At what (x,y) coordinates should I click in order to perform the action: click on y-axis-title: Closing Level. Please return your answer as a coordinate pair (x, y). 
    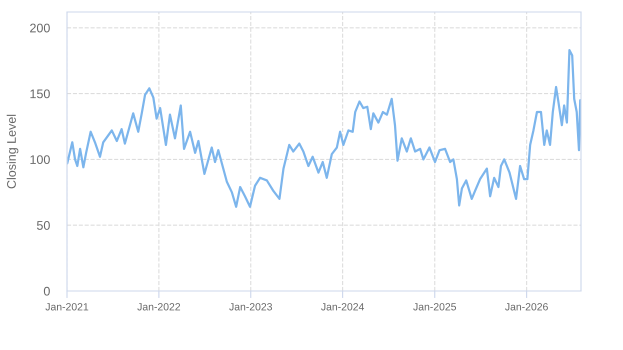
    Looking at the image, I should click on (12, 151).